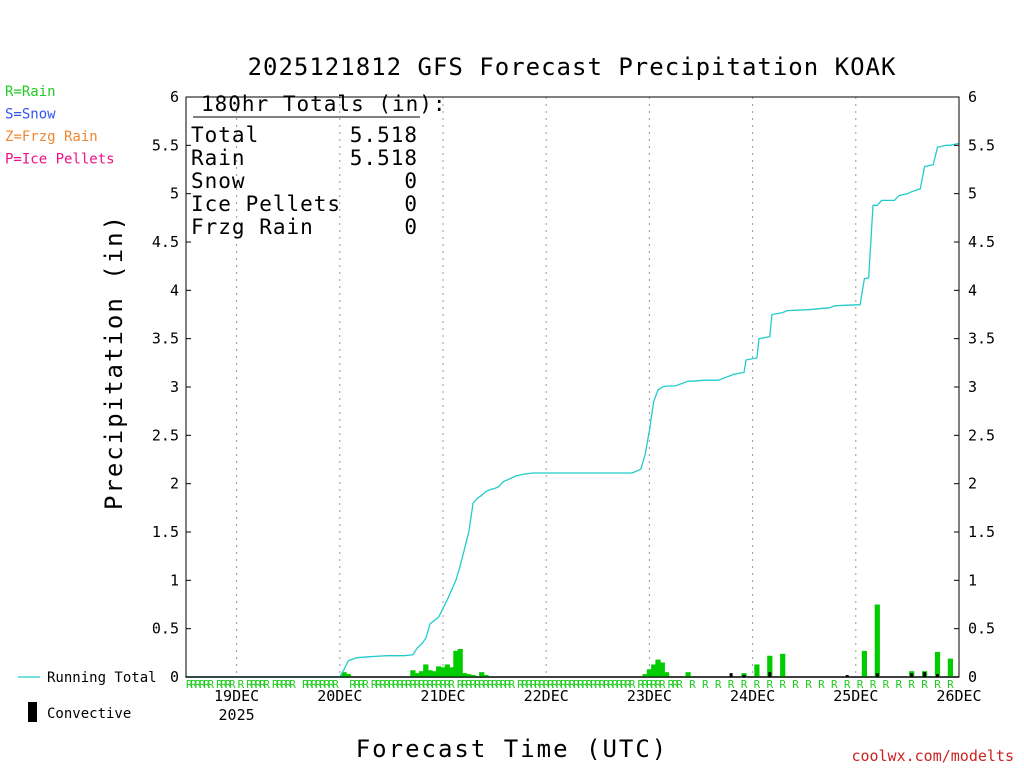 This screenshot has height=768, width=1024. Describe the element at coordinates (972, 677) in the screenshot. I see `y-tick-label-right: 0` at that location.